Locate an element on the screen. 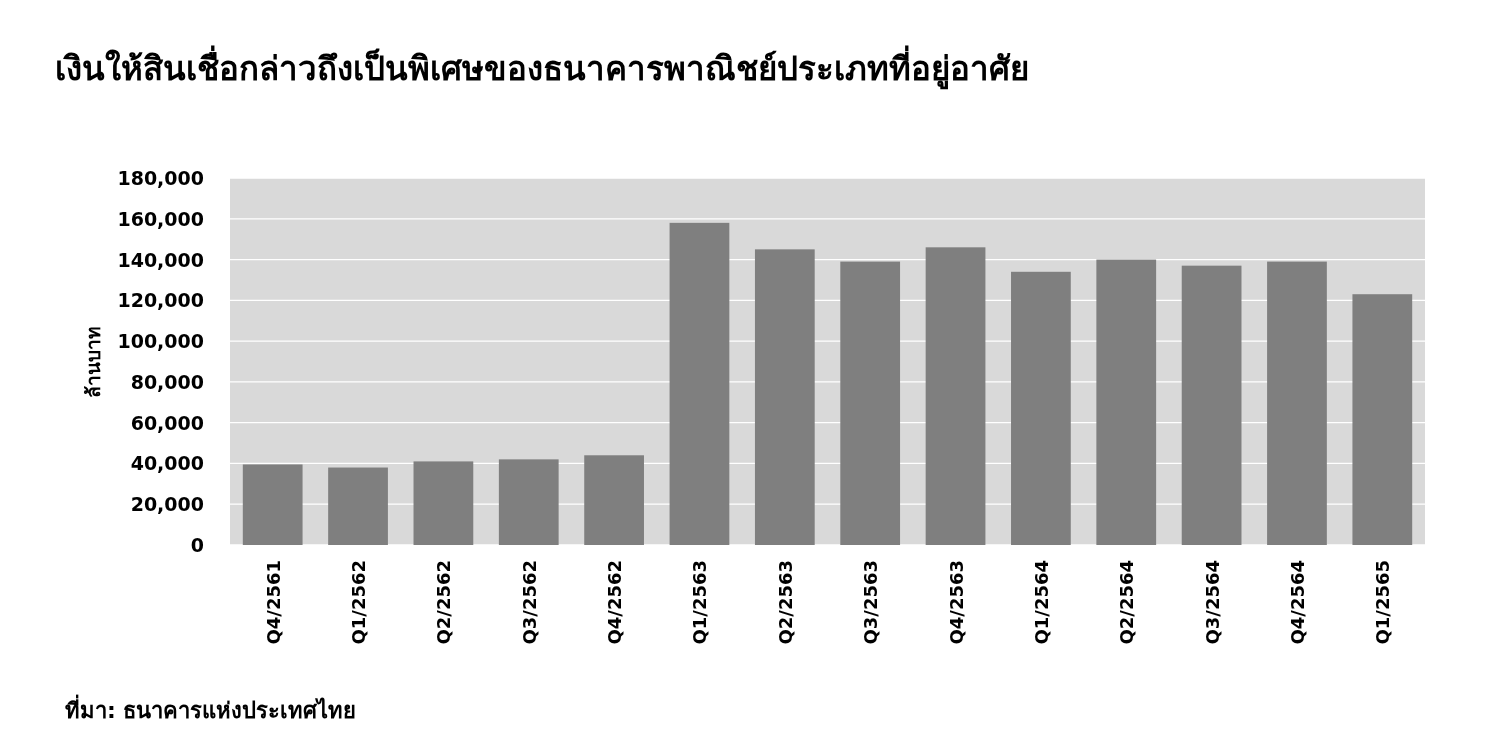 The image size is (1500, 744). x-tick-label: Q4/2561 is located at coordinates (273, 602).